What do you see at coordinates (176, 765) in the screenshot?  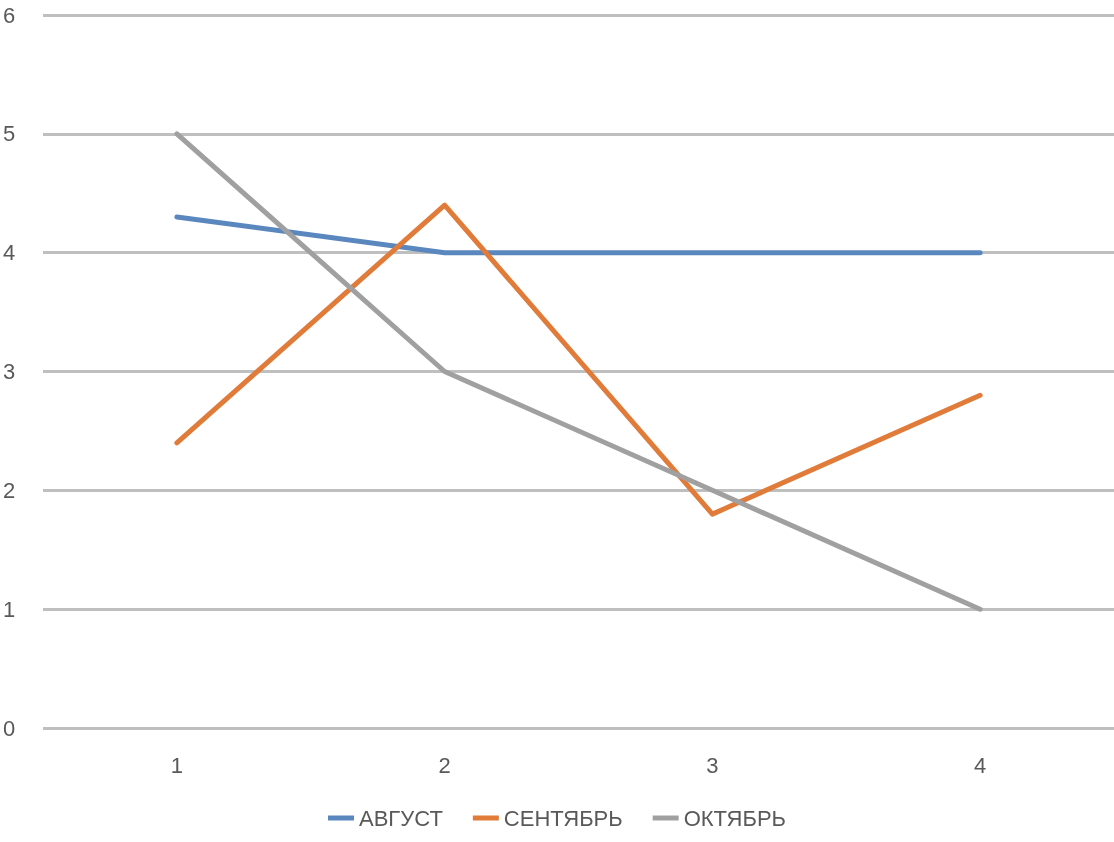 I see `x-tick-label: 1` at bounding box center [176, 765].